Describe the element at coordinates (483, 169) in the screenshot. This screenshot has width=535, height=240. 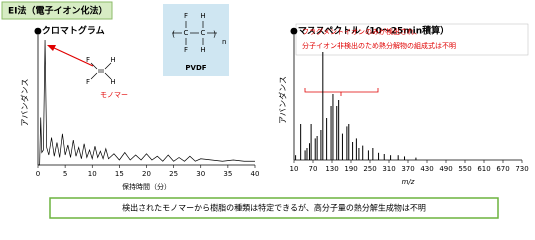
I see `x-tick-label: 610` at that location.